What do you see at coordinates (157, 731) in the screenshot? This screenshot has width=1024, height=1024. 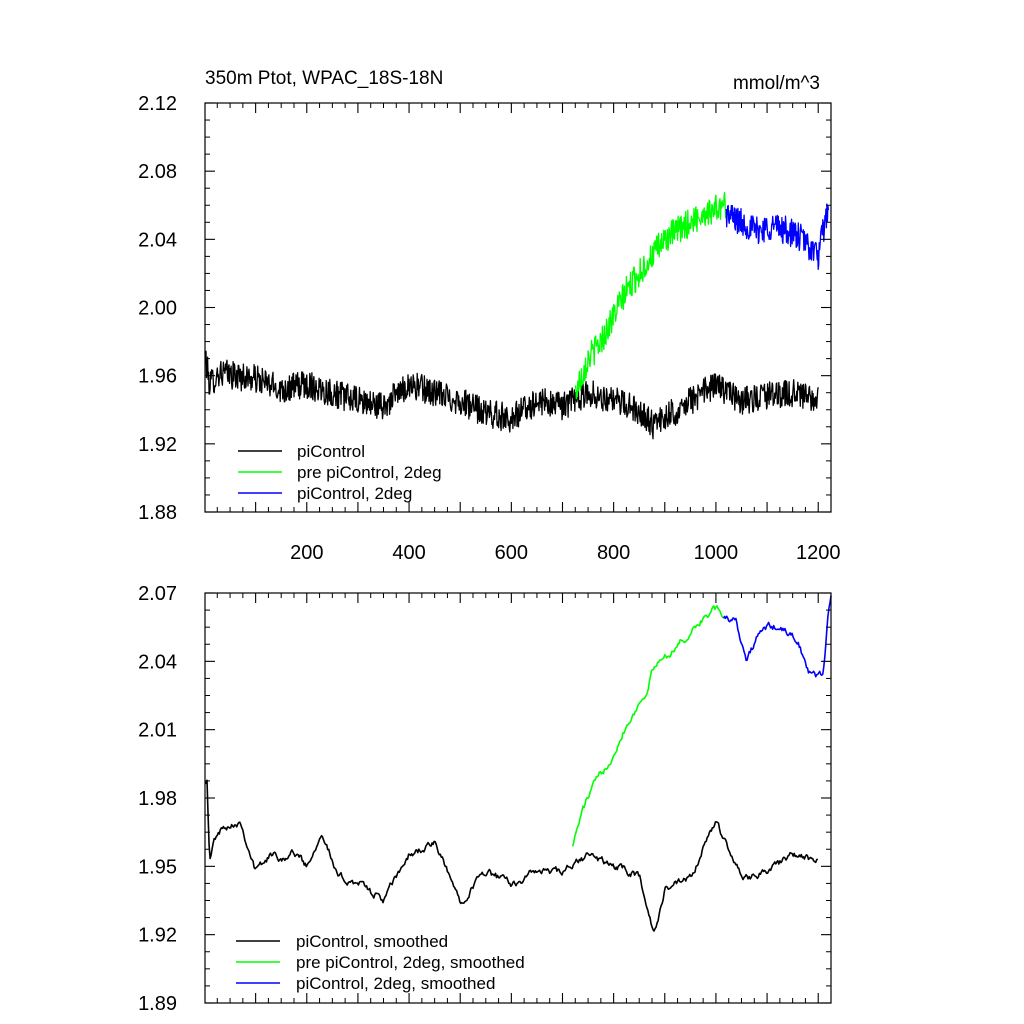 I see `y-tick-label: 2.01` at bounding box center [157, 731].